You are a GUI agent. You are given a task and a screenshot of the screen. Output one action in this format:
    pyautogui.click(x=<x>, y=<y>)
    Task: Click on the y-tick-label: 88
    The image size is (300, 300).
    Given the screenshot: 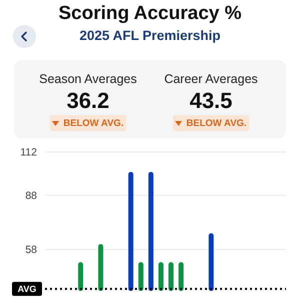 What is the action you would take?
    pyautogui.click(x=31, y=196)
    